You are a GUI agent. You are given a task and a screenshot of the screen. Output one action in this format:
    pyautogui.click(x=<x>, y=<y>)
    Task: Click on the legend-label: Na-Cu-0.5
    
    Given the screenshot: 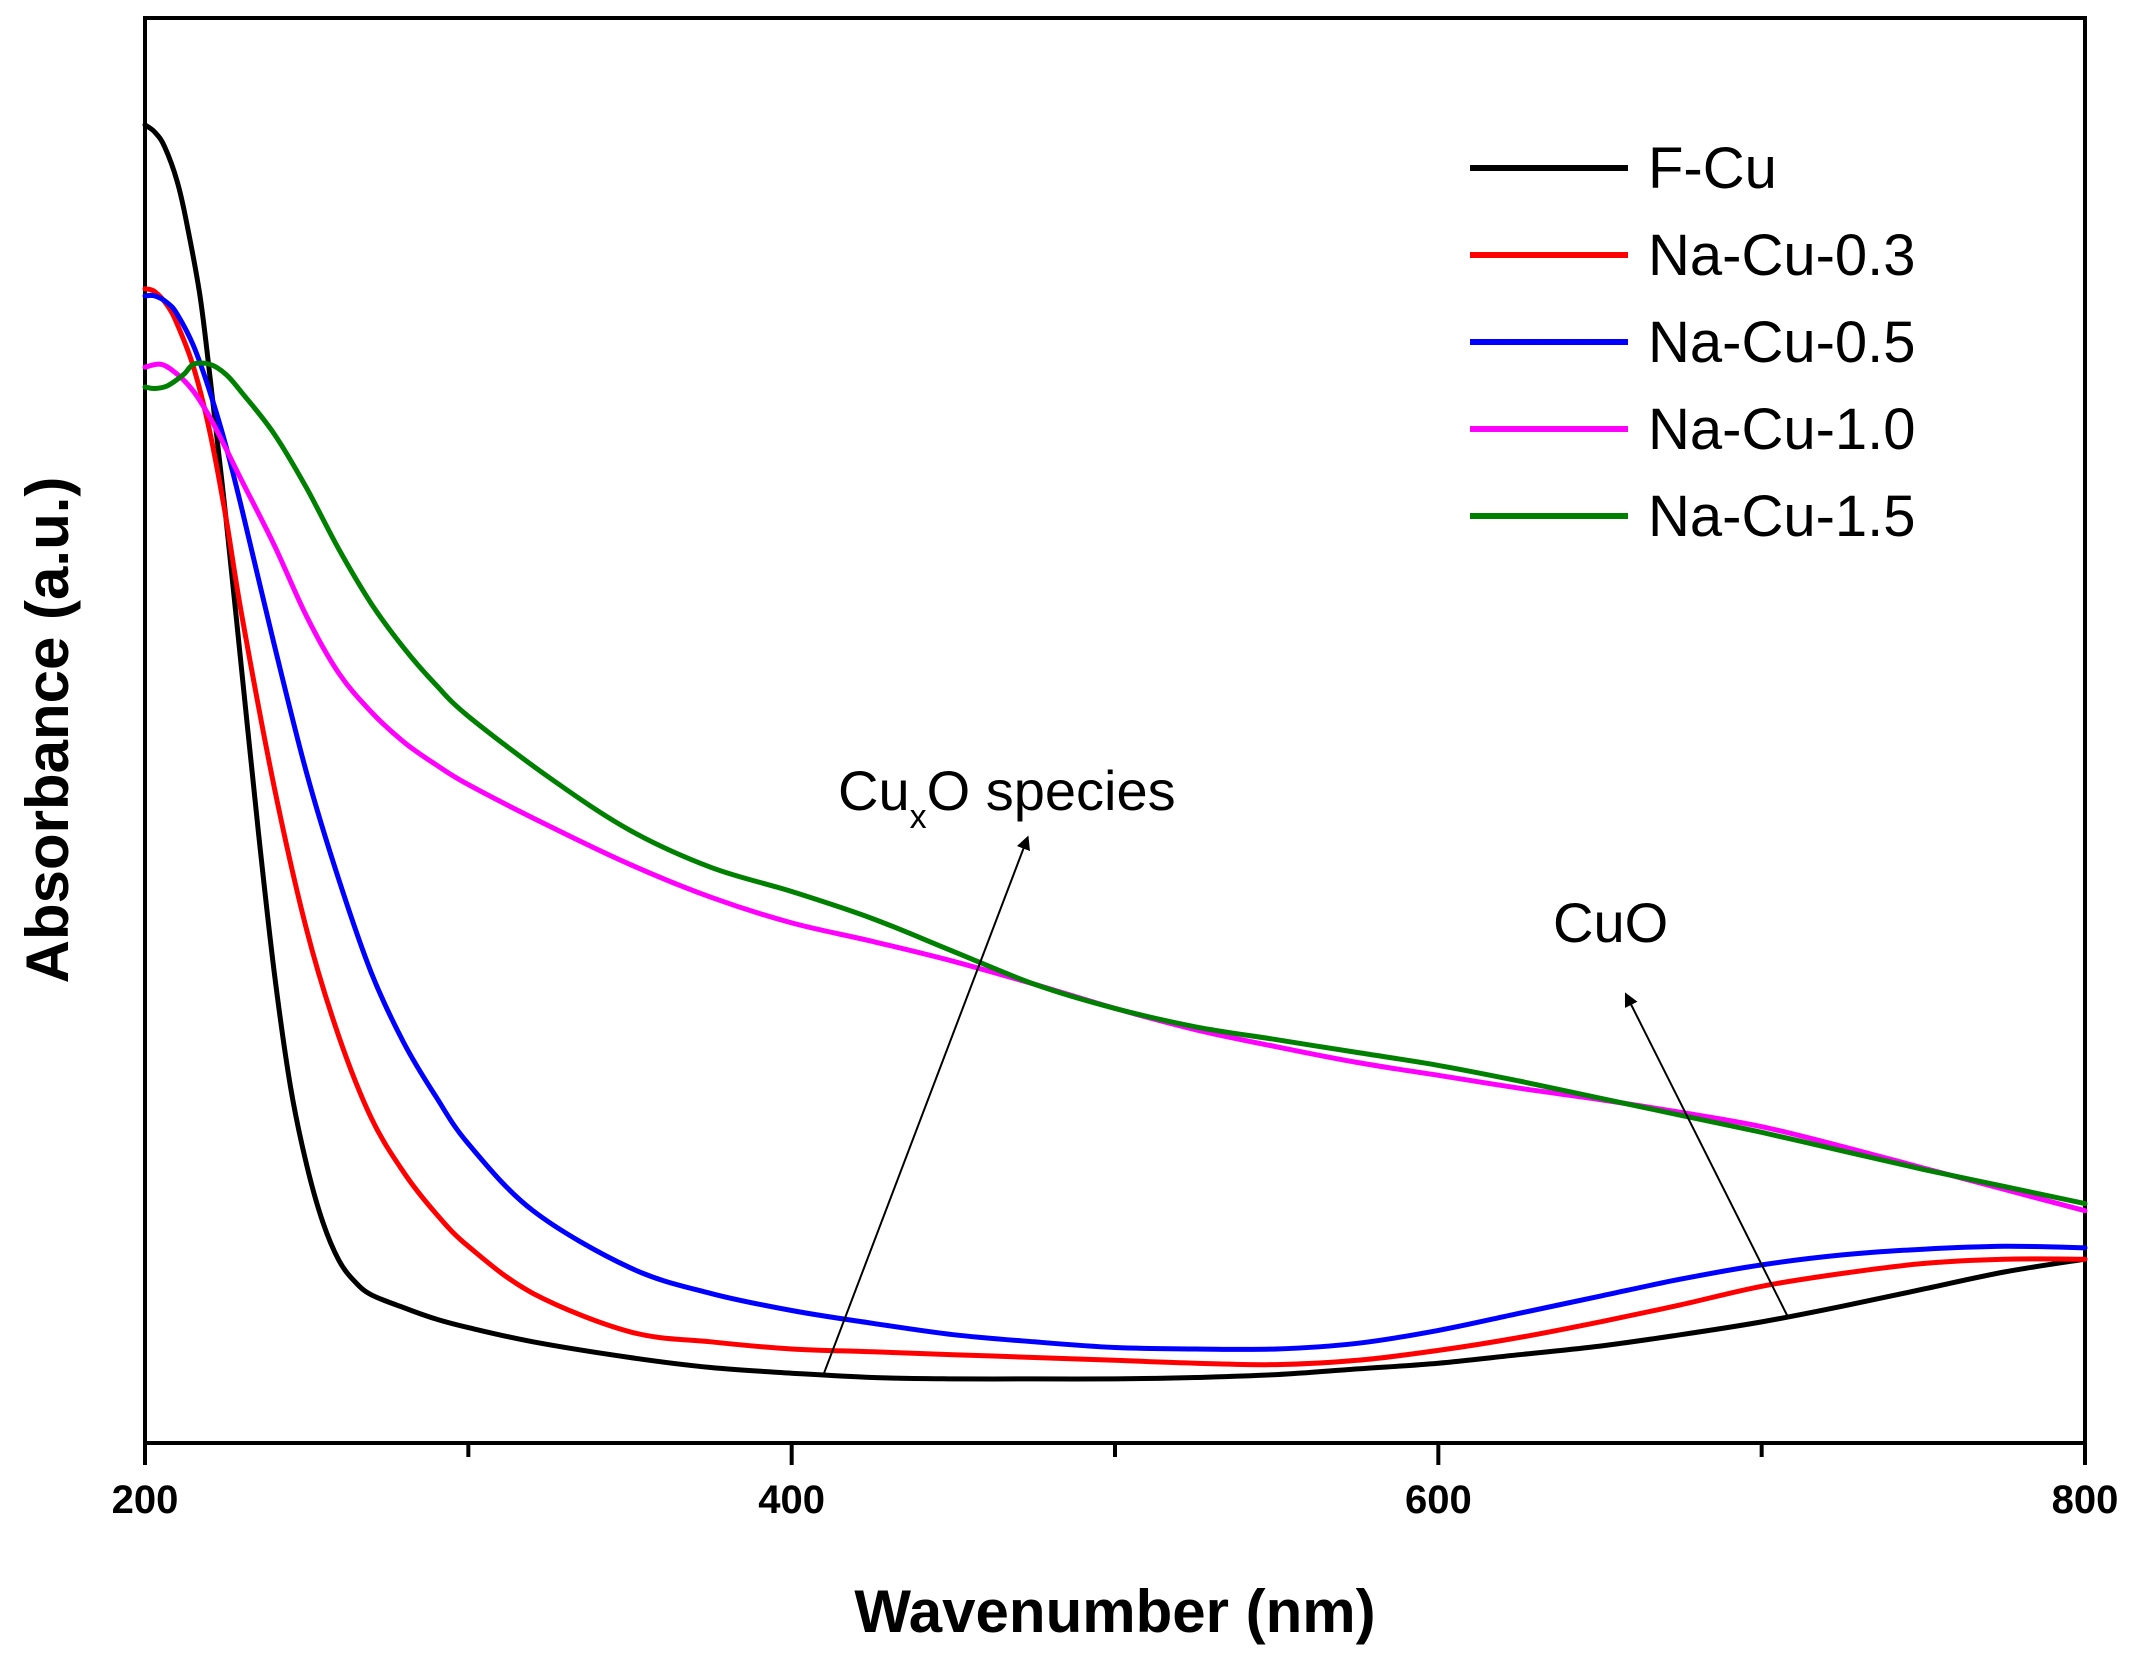 What is the action you would take?
    pyautogui.click(x=1782, y=342)
    